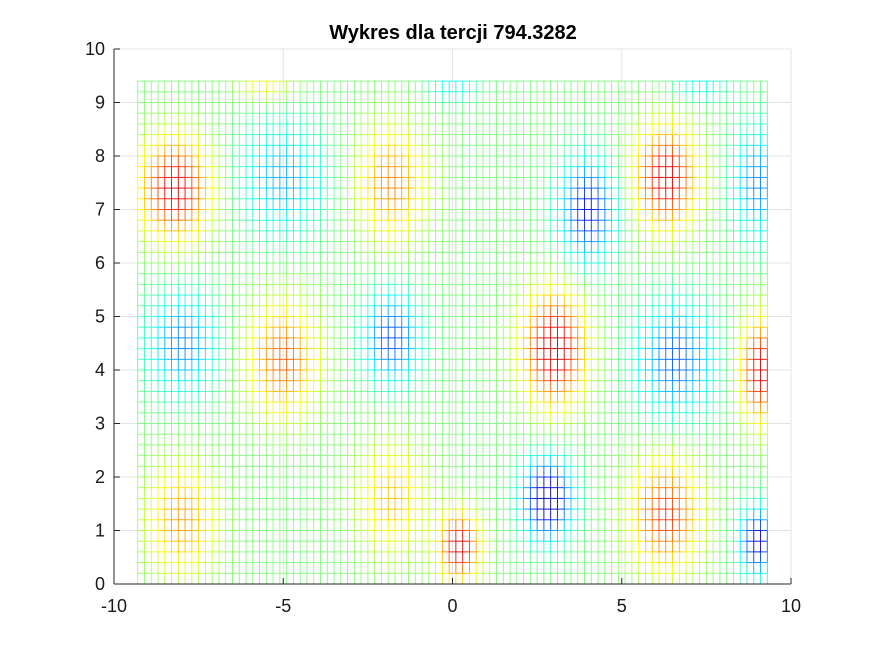  Describe the element at coordinates (453, 33) in the screenshot. I see `chart-title: Wykres dla tercji 794.3282` at that location.